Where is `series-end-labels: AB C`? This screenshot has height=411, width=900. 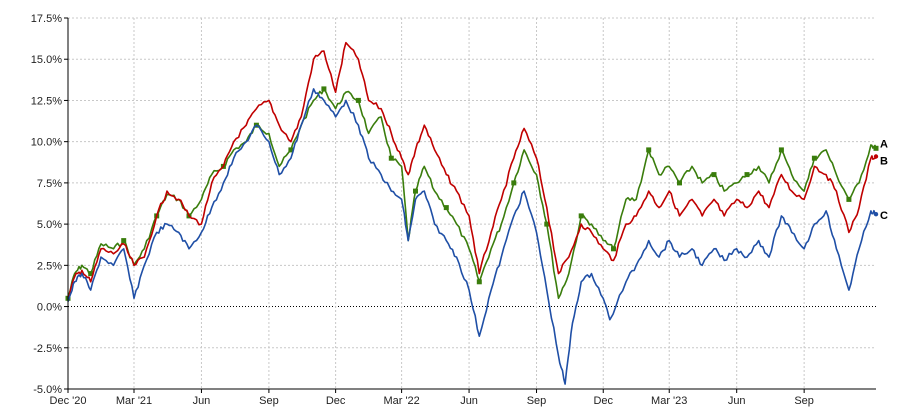
series-end-labels: AB C is located at coordinates (880, 180).